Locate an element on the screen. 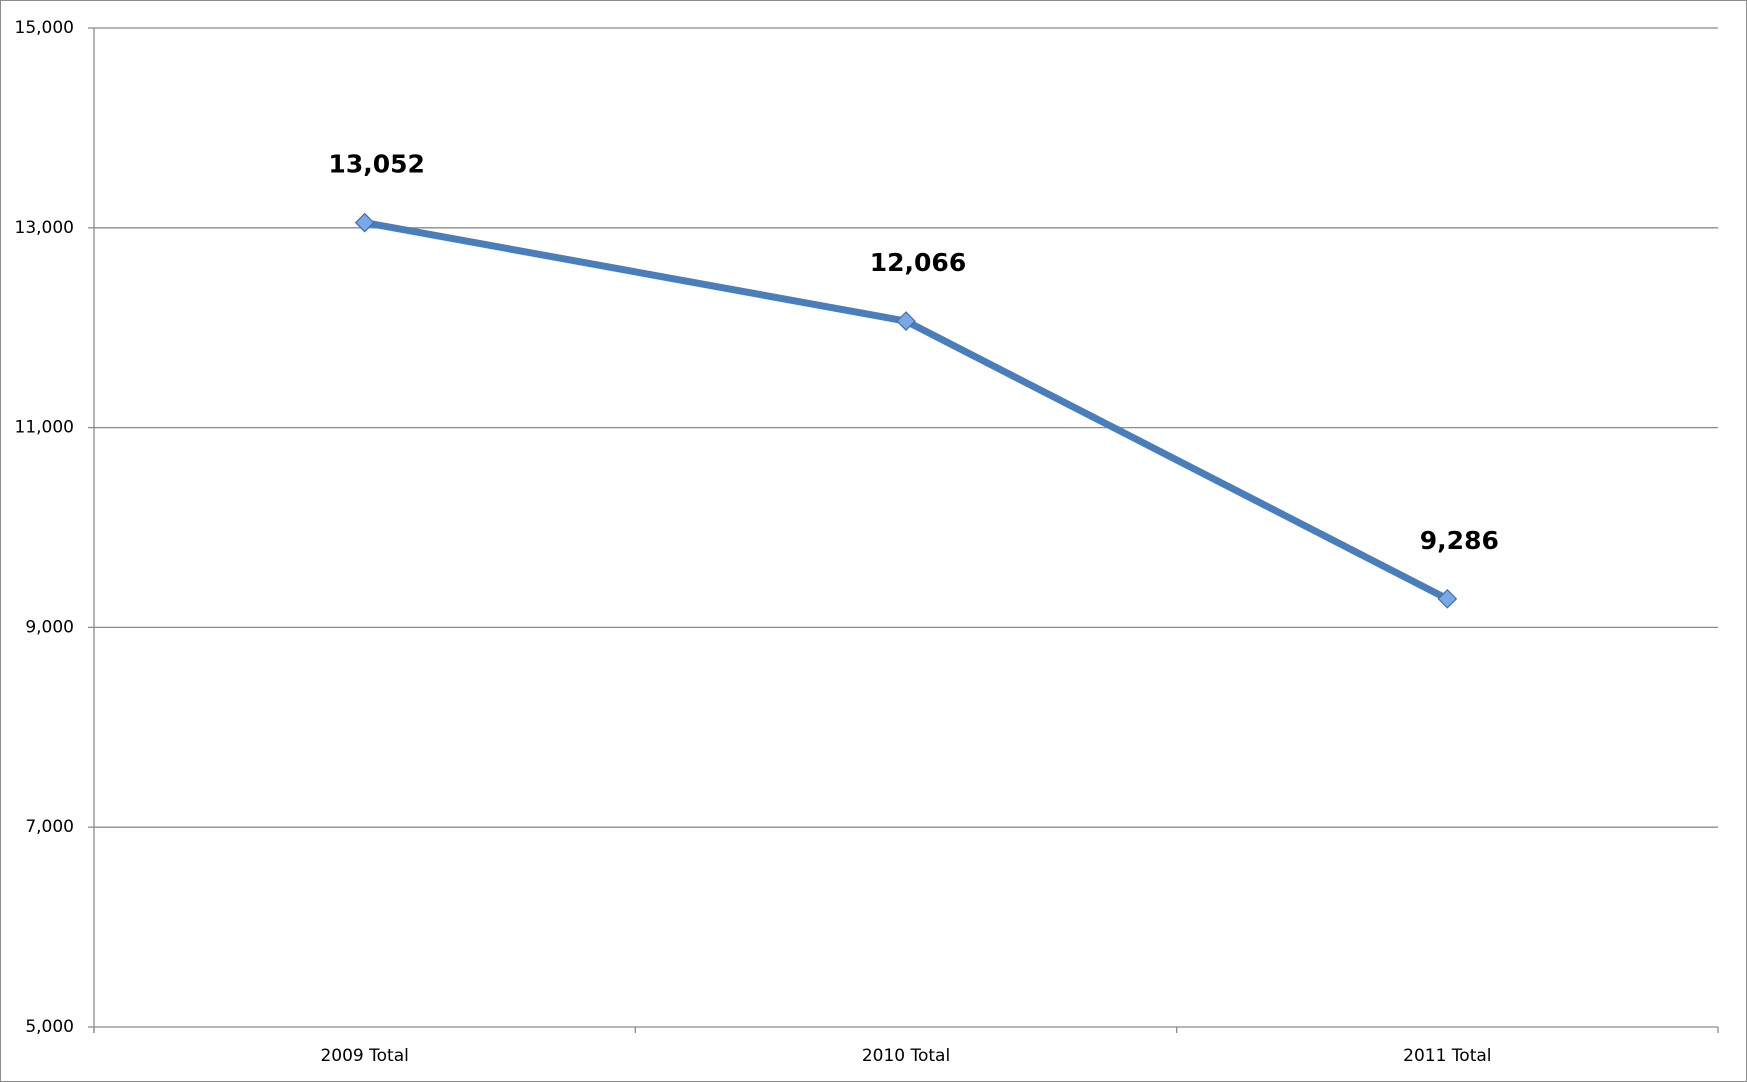 The image size is (1747, 1082). data-label: 9,286 is located at coordinates (1459, 540).